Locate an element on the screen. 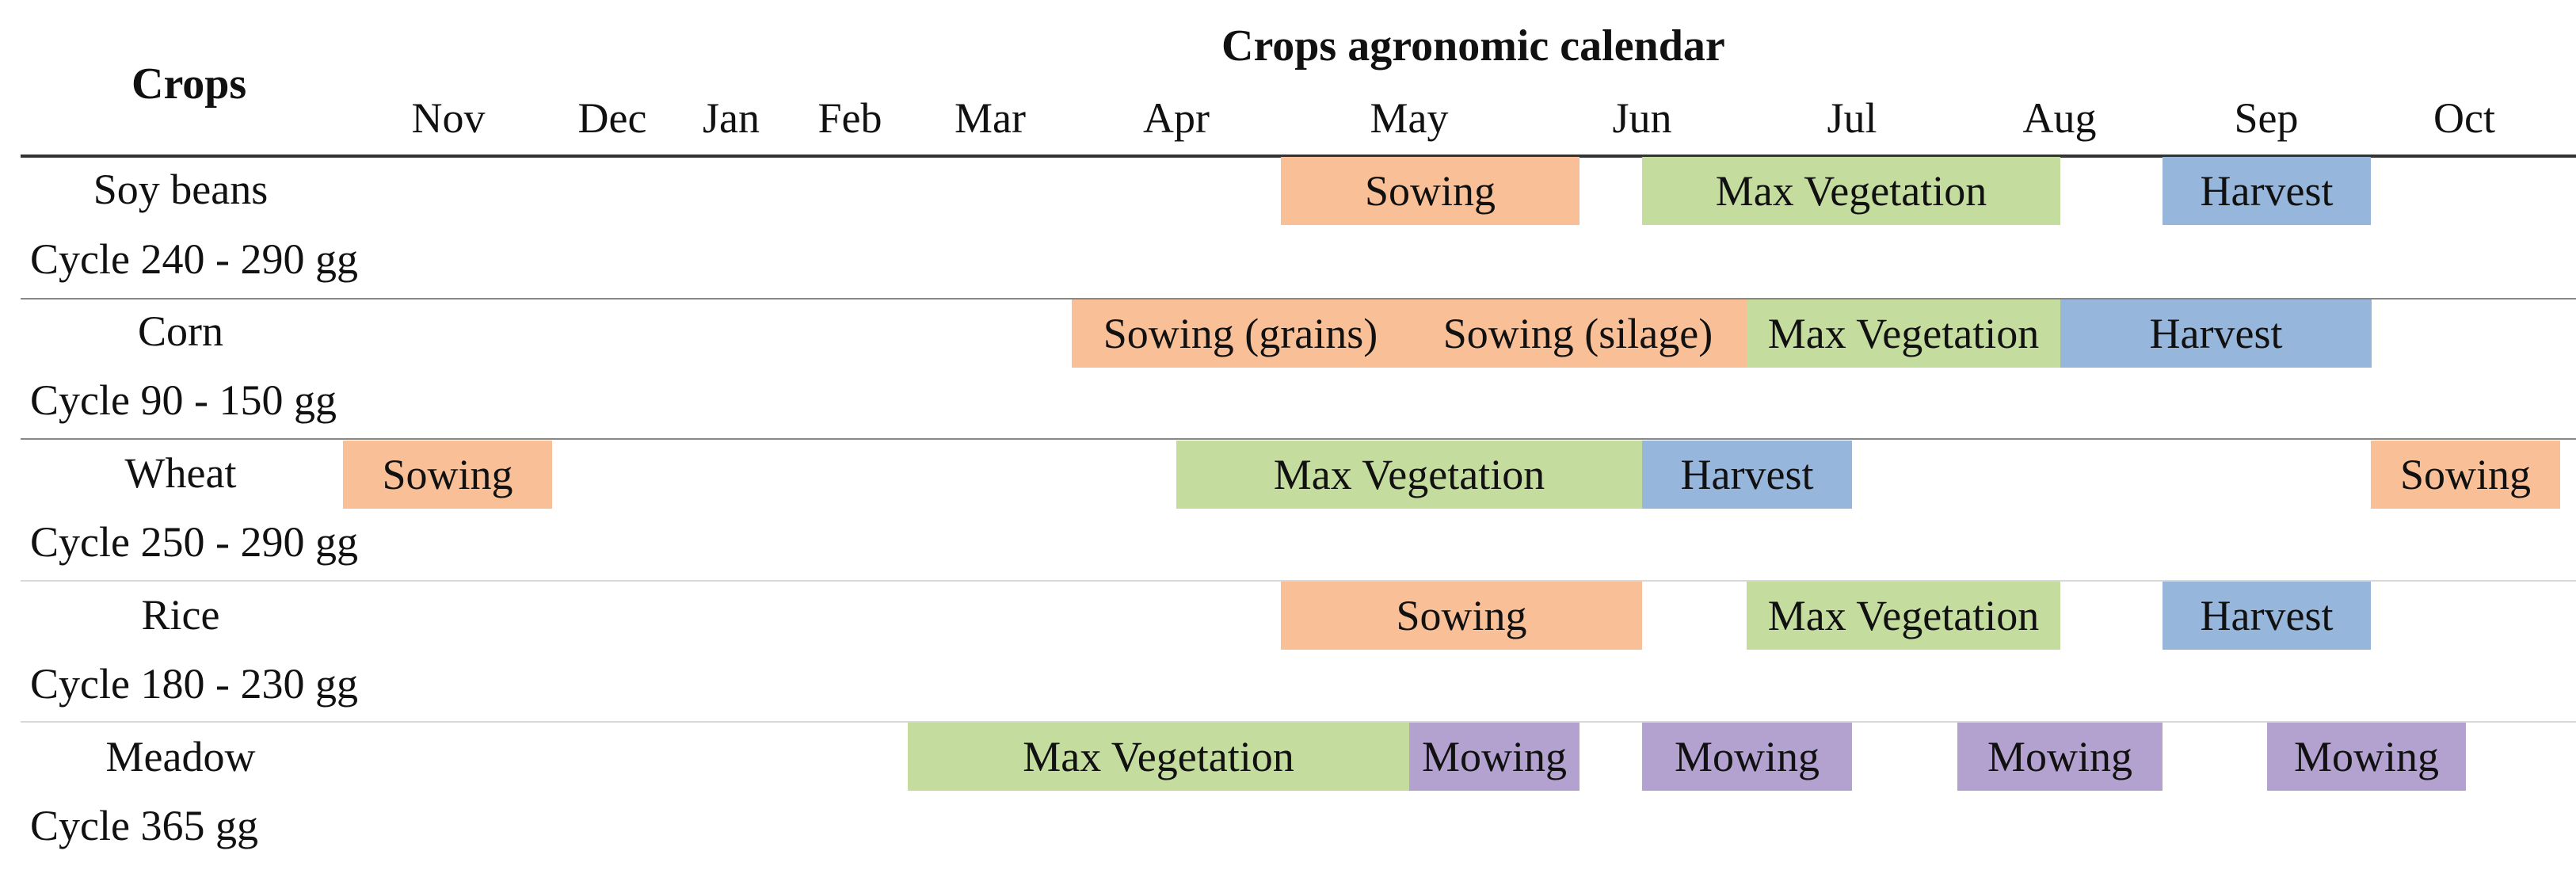 Image resolution: width=2576 pixels, height=889 pixels. crop-cycle-corn: Cycle 90 - 150 gg is located at coordinates (183, 400).